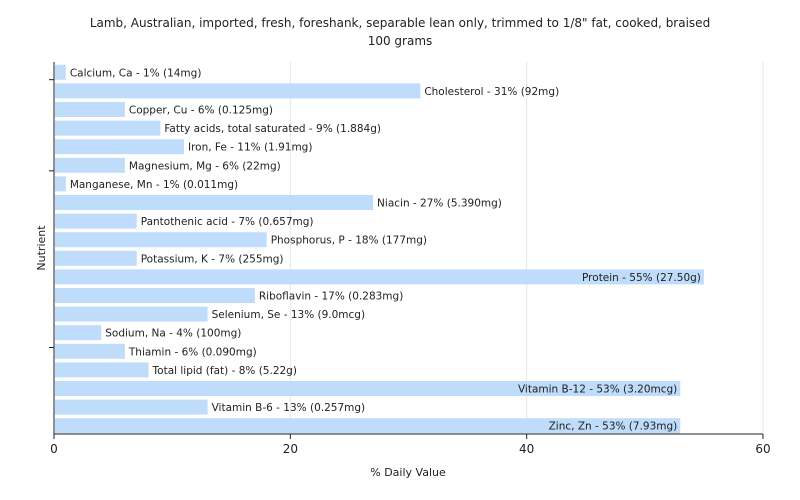 Image resolution: width=800 pixels, height=500 pixels. I want to click on x-tick-label: 60, so click(762, 449).